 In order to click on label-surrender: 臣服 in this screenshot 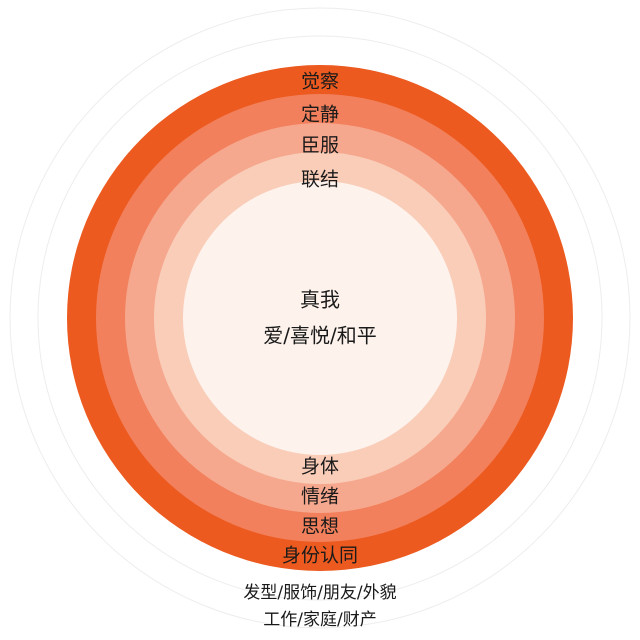, I will do `click(320, 146)`.